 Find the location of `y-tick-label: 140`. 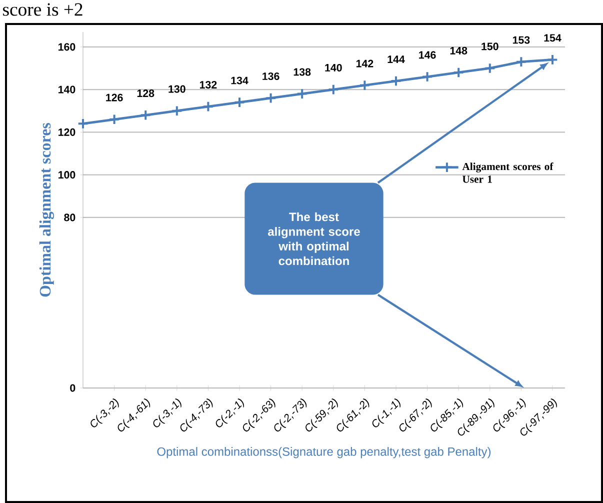

y-tick-label: 140 is located at coordinates (67, 90).